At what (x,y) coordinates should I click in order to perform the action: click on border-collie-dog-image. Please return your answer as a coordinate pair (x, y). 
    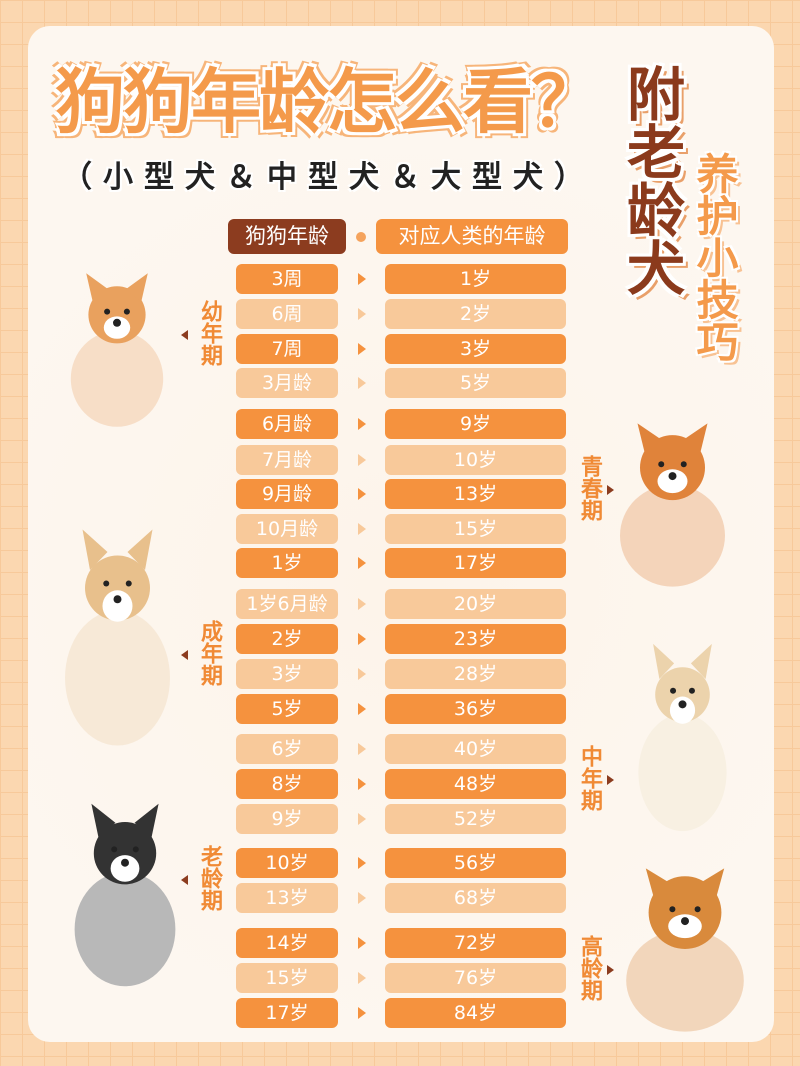
    Looking at the image, I should click on (125, 895).